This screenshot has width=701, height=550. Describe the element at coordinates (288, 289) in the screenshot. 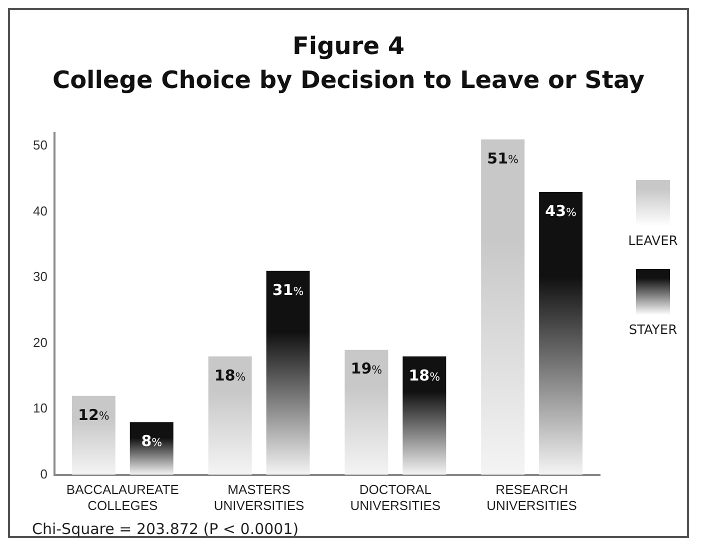

I see `data-label: 31%` at that location.